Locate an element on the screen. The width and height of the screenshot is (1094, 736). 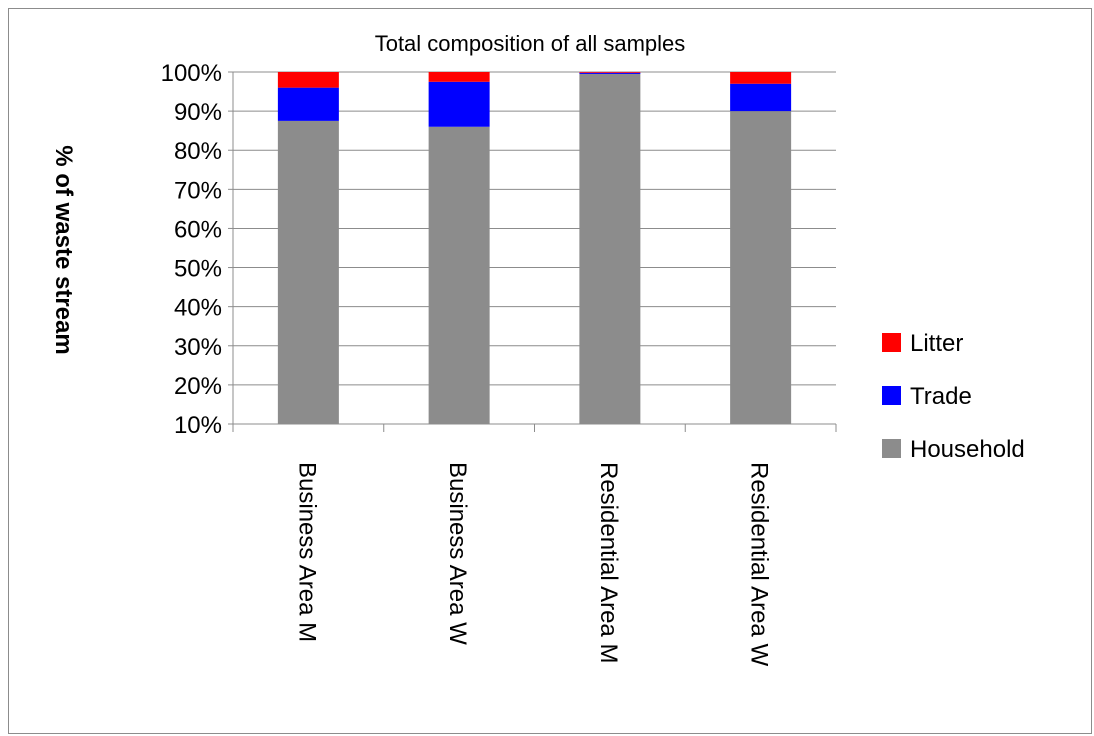
y-tick-label: 70% is located at coordinates (198, 190).